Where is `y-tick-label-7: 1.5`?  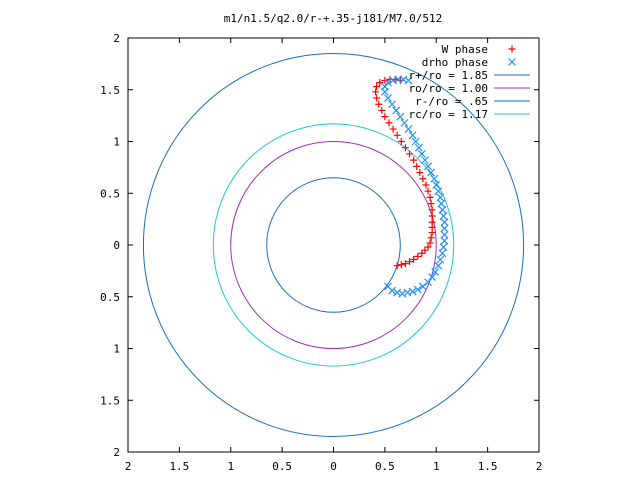 y-tick-label-7: 1.5 is located at coordinates (110, 400).